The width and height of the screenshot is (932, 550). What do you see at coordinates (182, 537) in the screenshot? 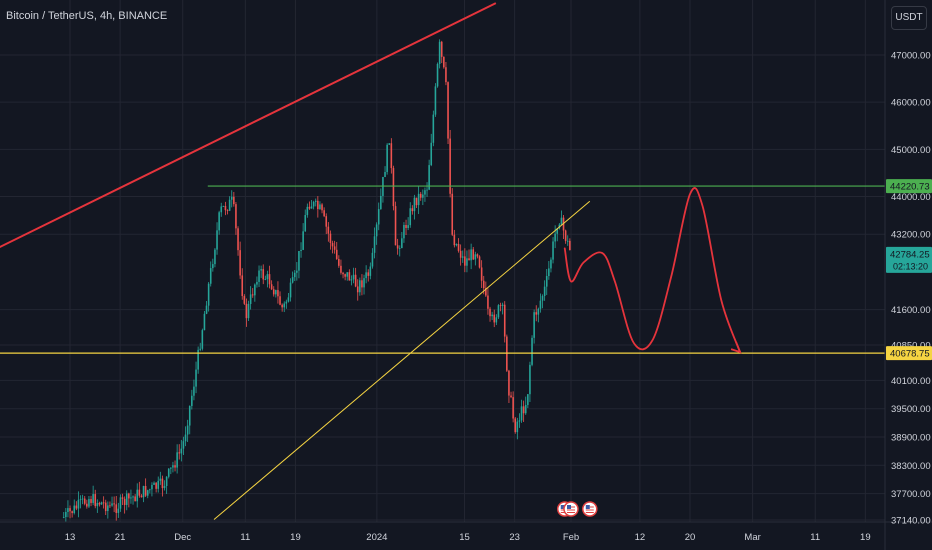
I see `x-tick-label: Dec` at bounding box center [182, 537].